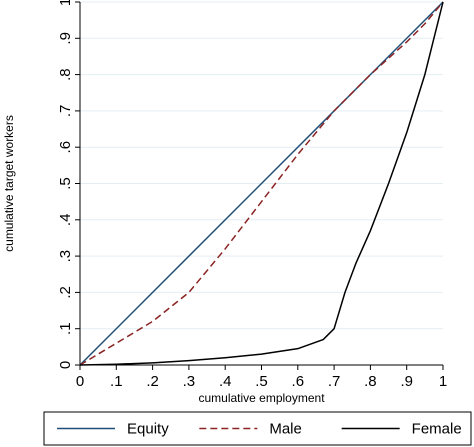  Describe the element at coordinates (285, 429) in the screenshot. I see `legend-label-male: Male` at that location.